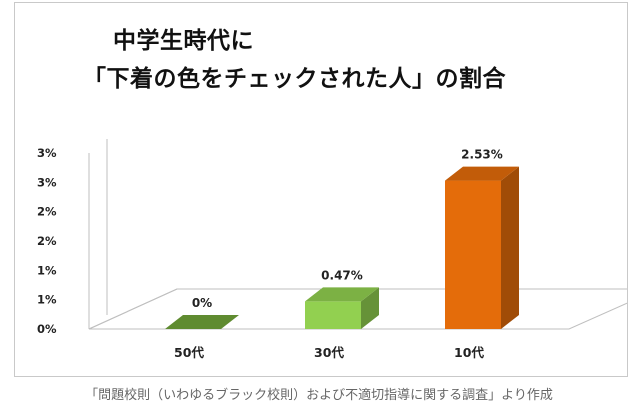 Image resolution: width=638 pixels, height=407 pixels. I want to click on chart-title-line-1: 中学生時代に, so click(183, 41).